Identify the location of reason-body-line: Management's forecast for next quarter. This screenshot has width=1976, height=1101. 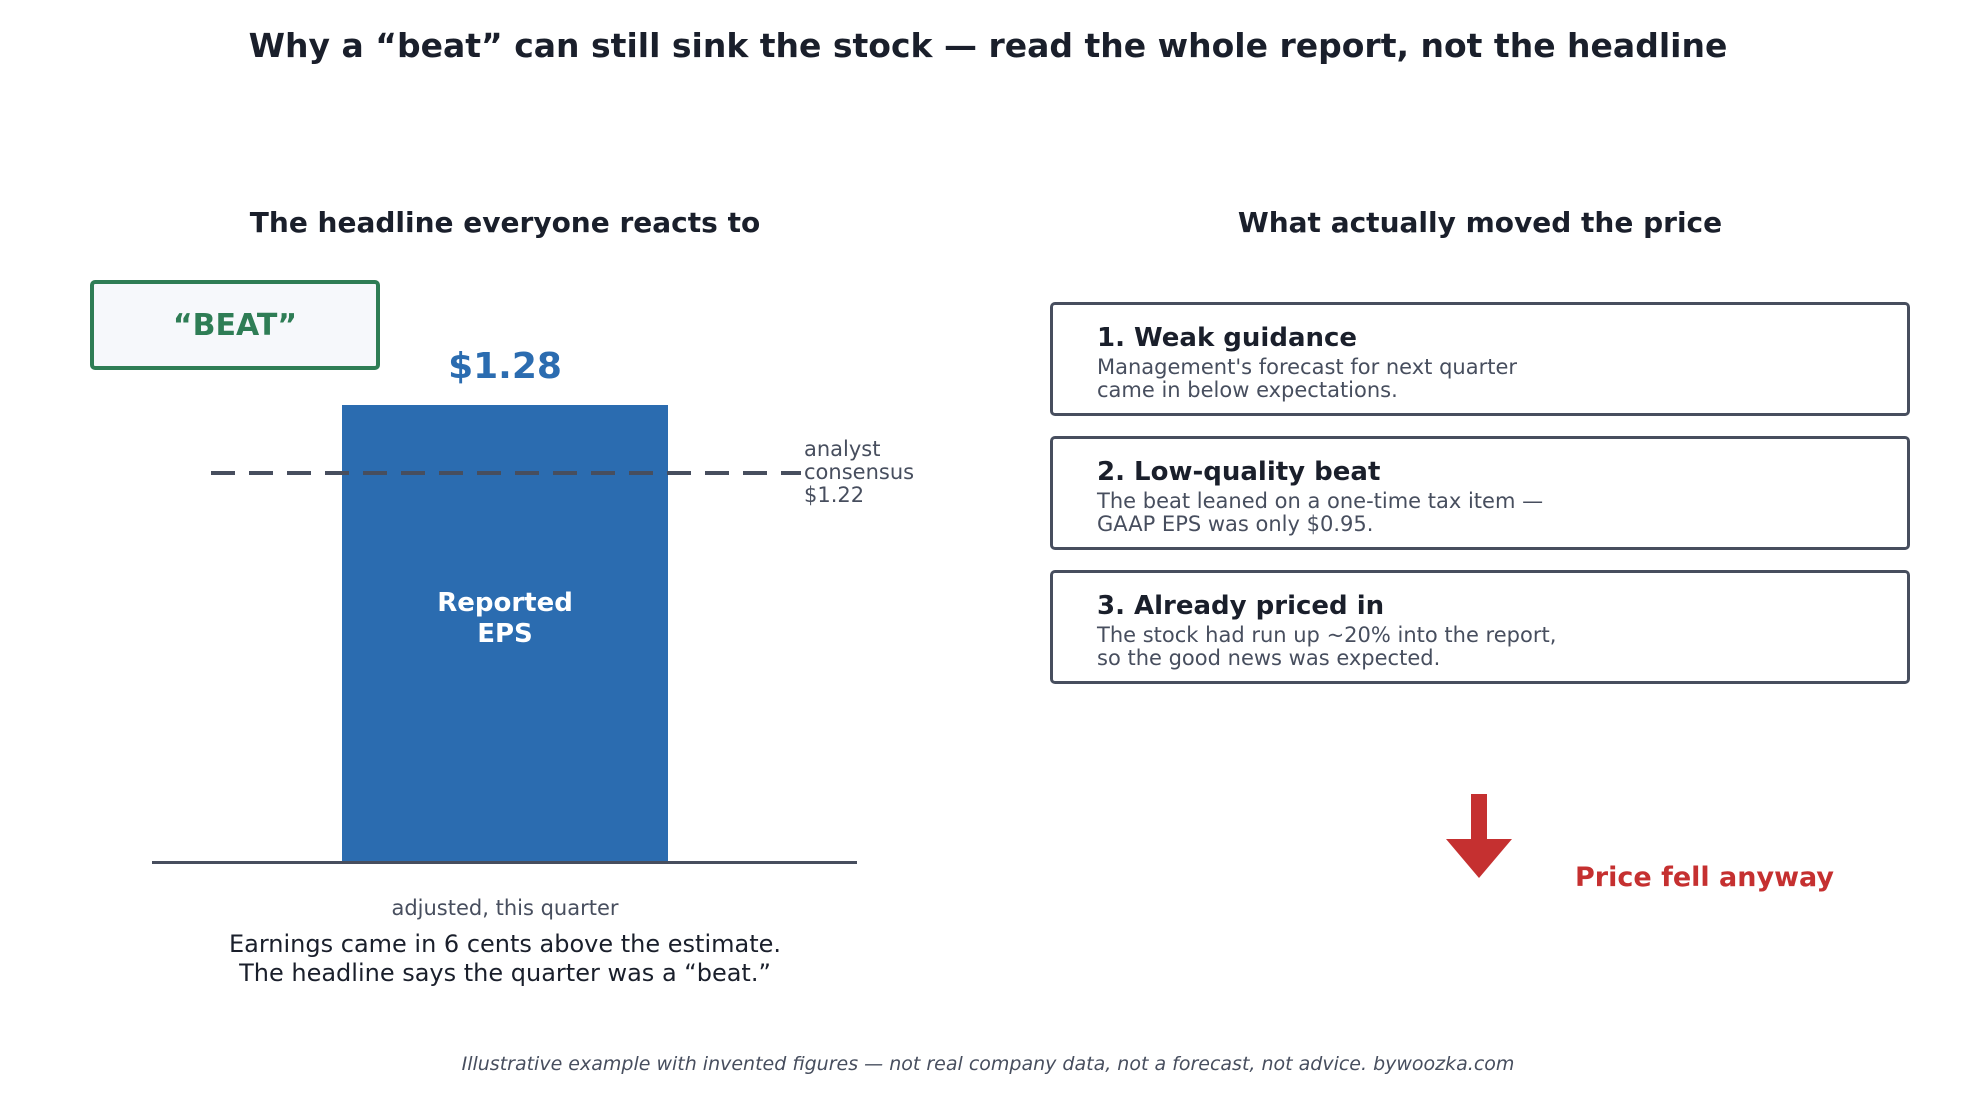
(1307, 367).